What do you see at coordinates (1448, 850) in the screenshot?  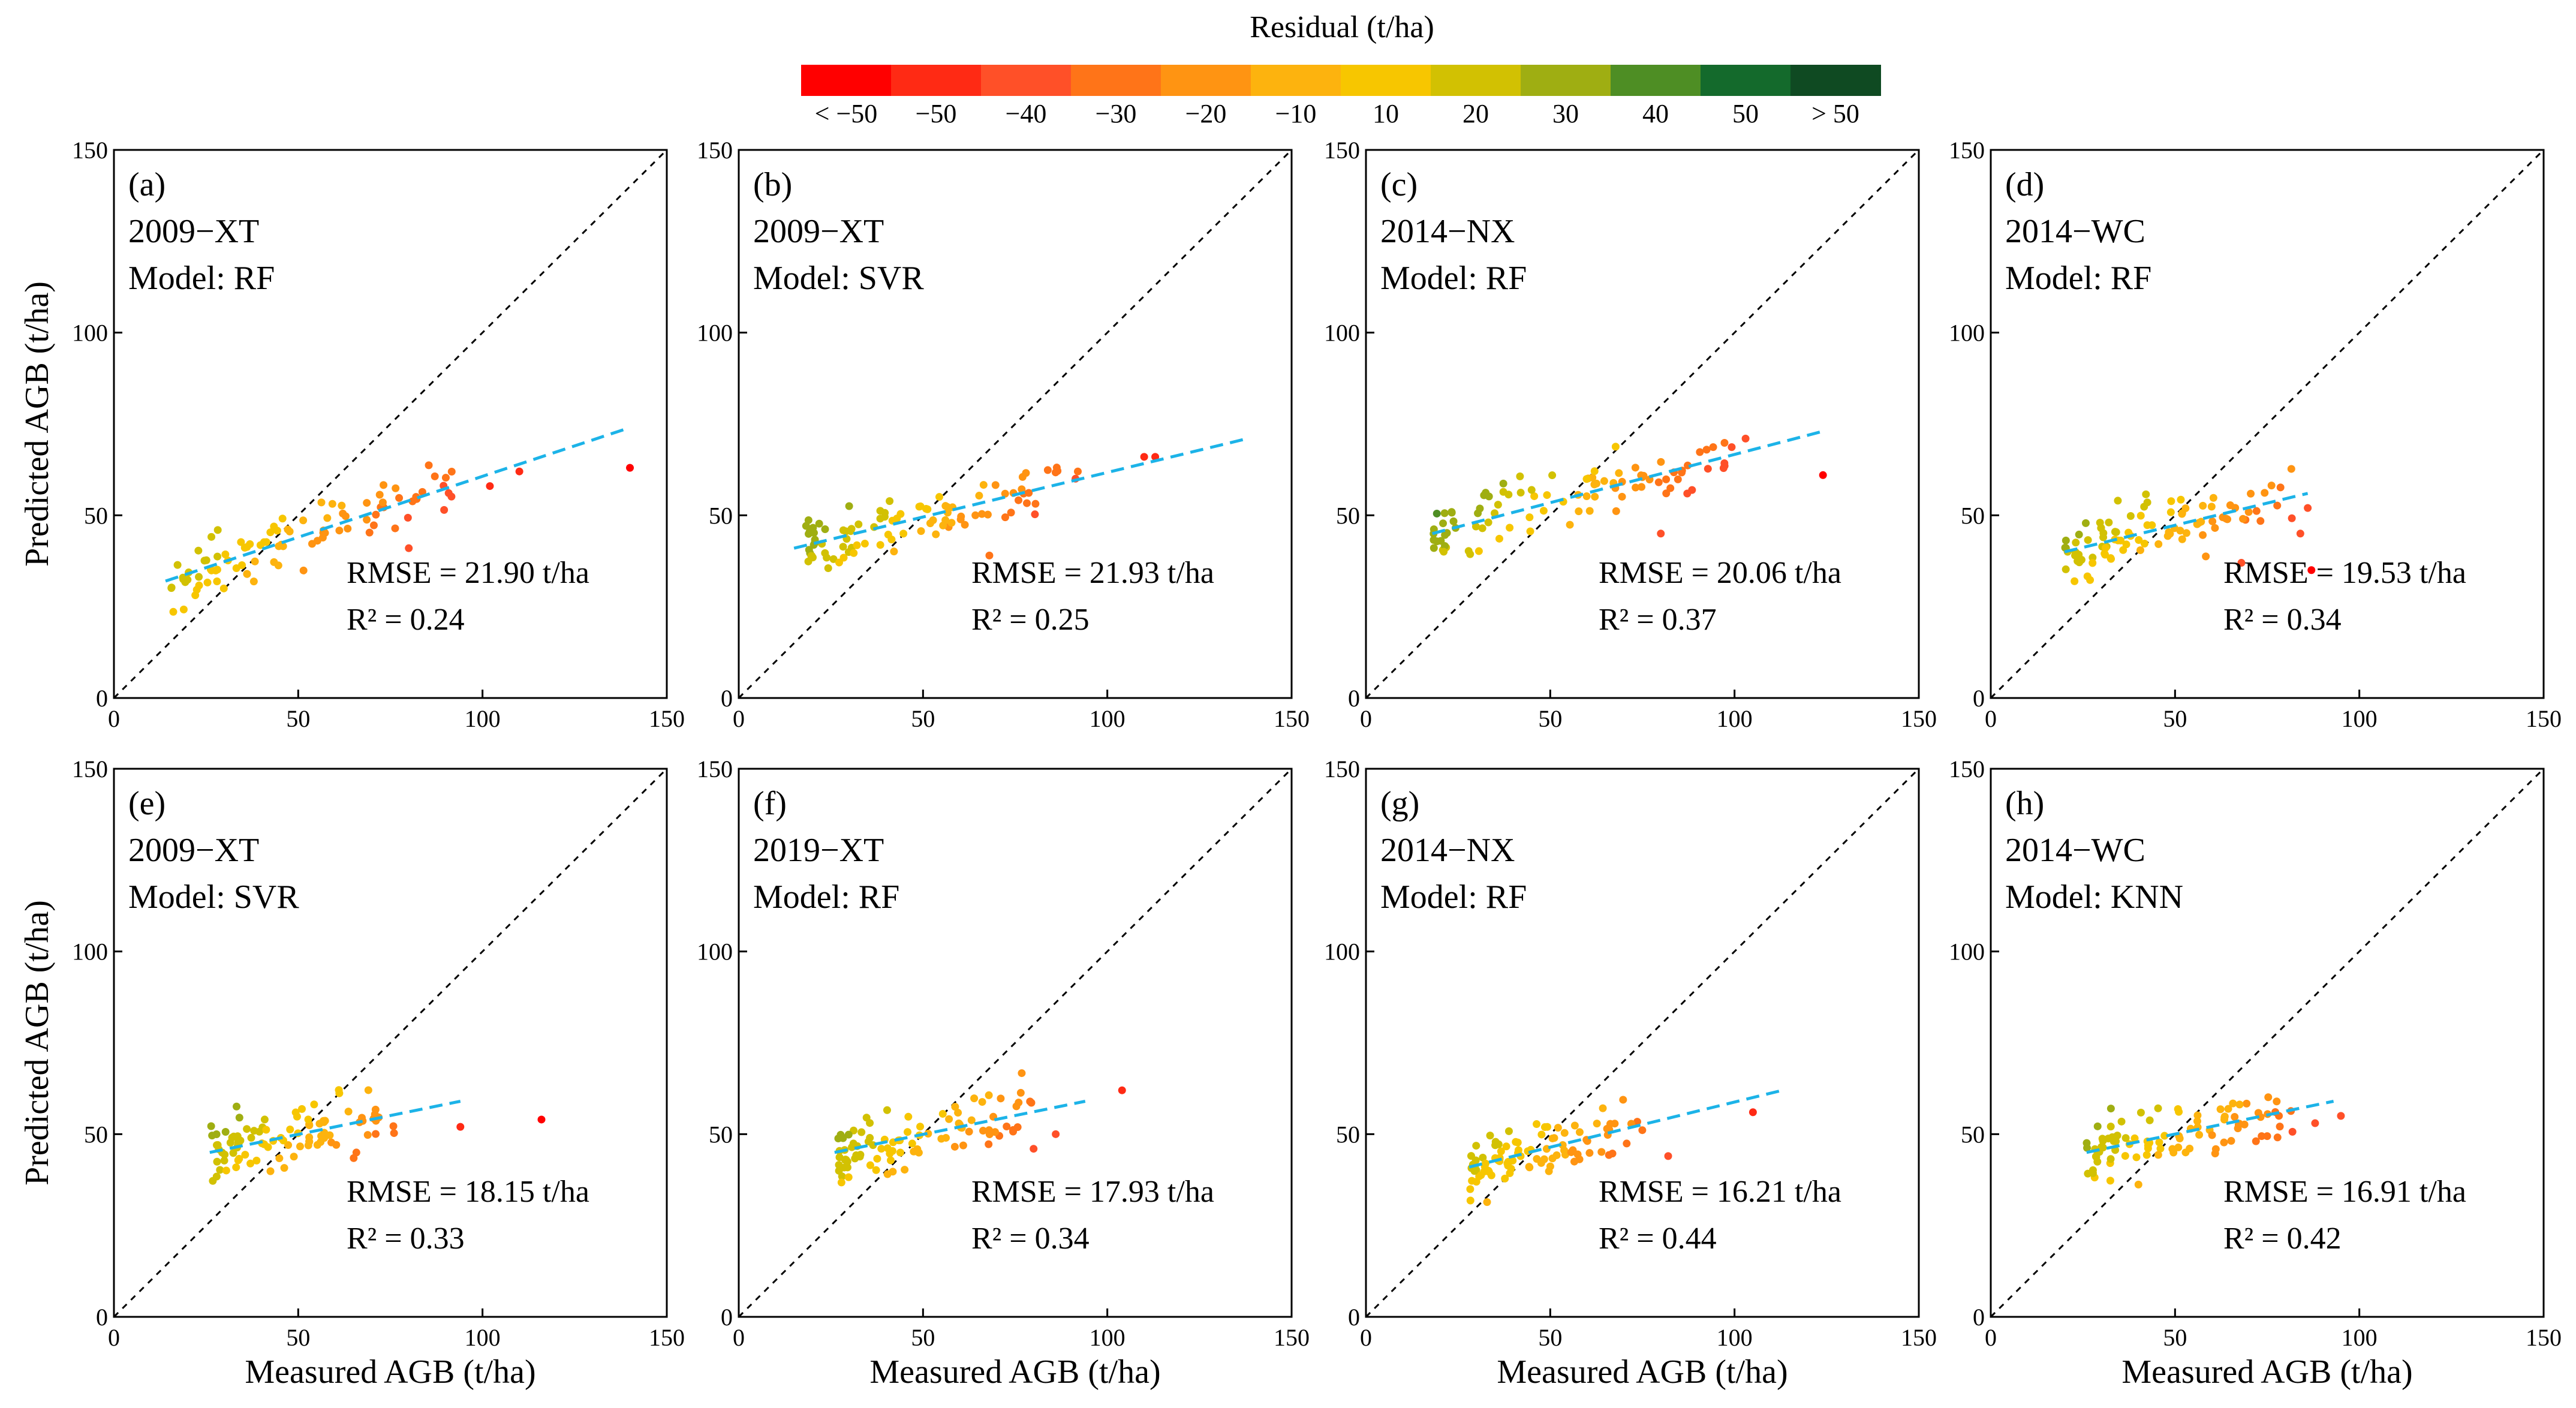 I see `dataset-label: 2014−NX` at bounding box center [1448, 850].